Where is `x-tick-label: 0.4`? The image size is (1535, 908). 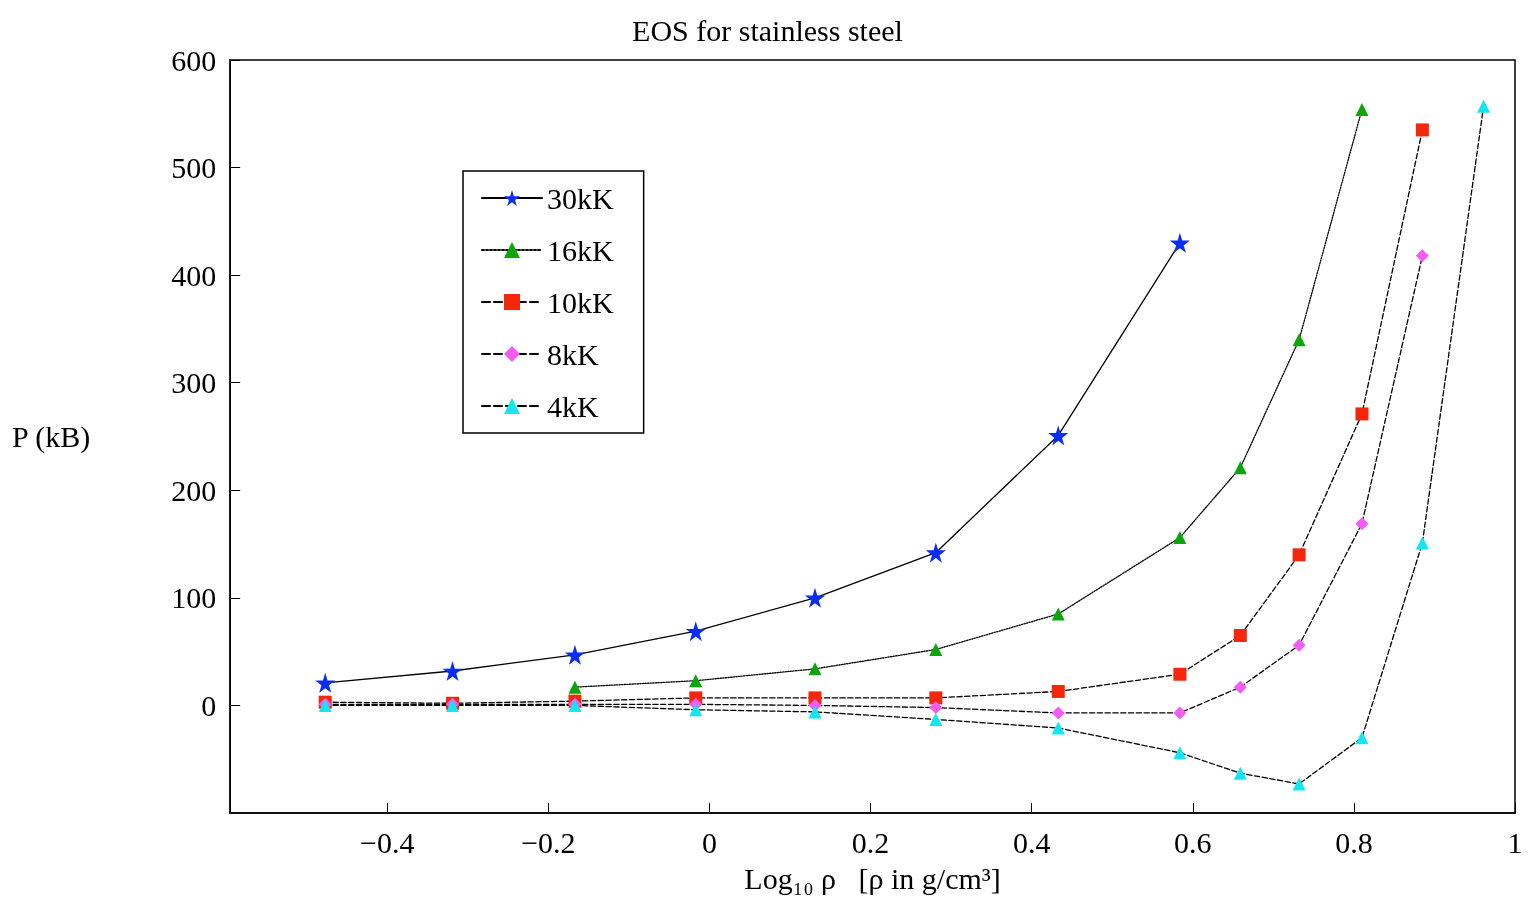 x-tick-label: 0.4 is located at coordinates (1031, 842).